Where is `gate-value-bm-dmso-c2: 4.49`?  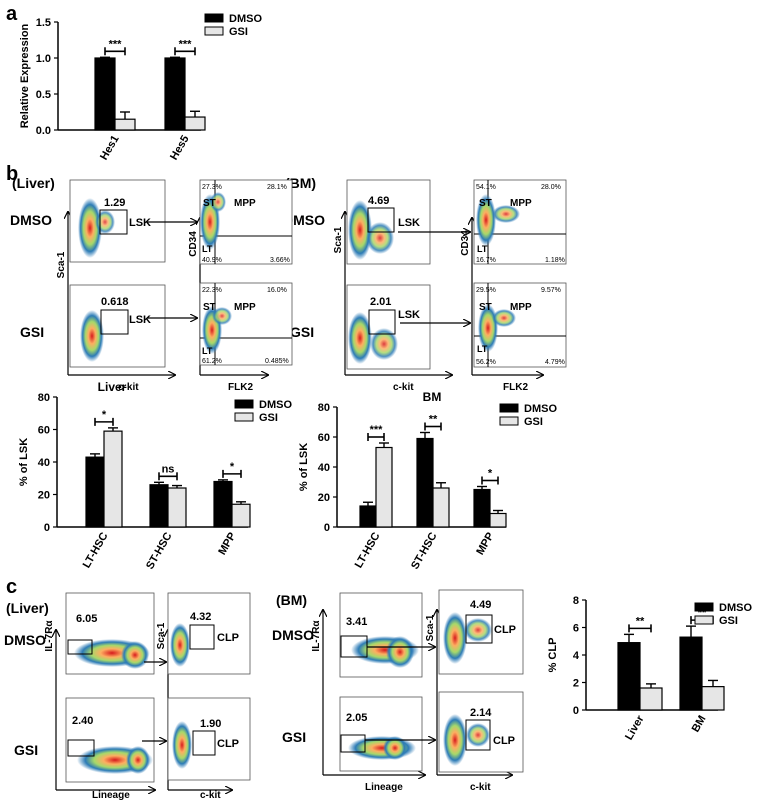
gate-value-bm-dmso-c2: 4.49 is located at coordinates (480, 605).